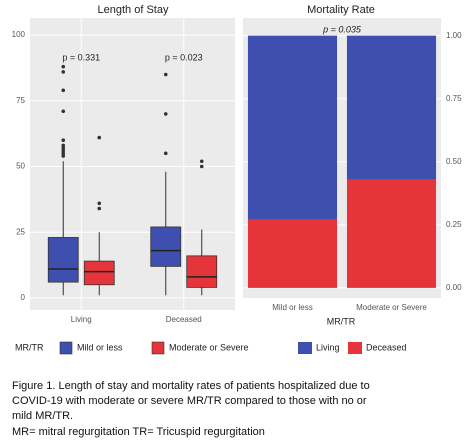 The image size is (474, 440). What do you see at coordinates (342, 29) in the screenshot?
I see `annotation: p = 0.035` at bounding box center [342, 29].